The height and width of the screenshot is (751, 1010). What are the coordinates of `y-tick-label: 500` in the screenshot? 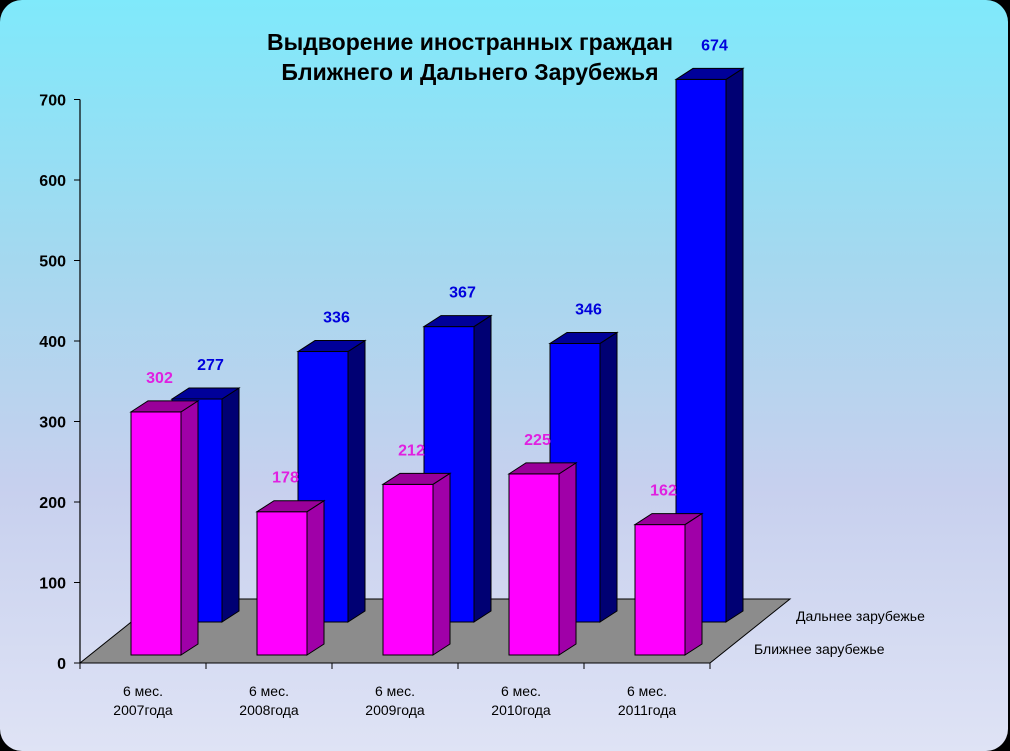 It's located at (52, 262).